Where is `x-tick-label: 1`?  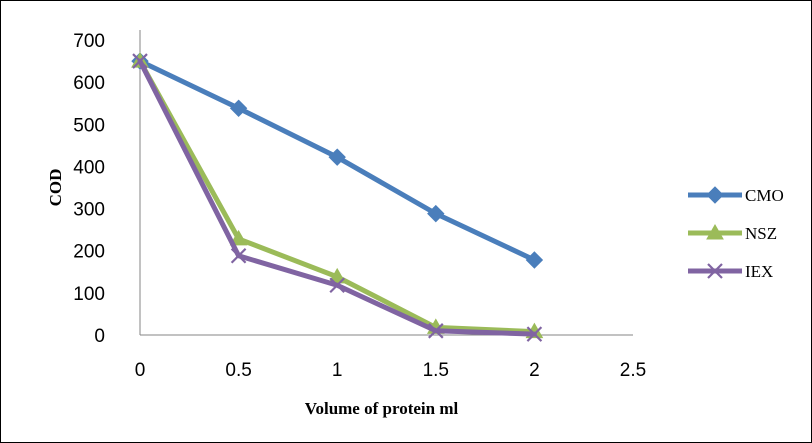 x-tick-label: 1 is located at coordinates (337, 370).